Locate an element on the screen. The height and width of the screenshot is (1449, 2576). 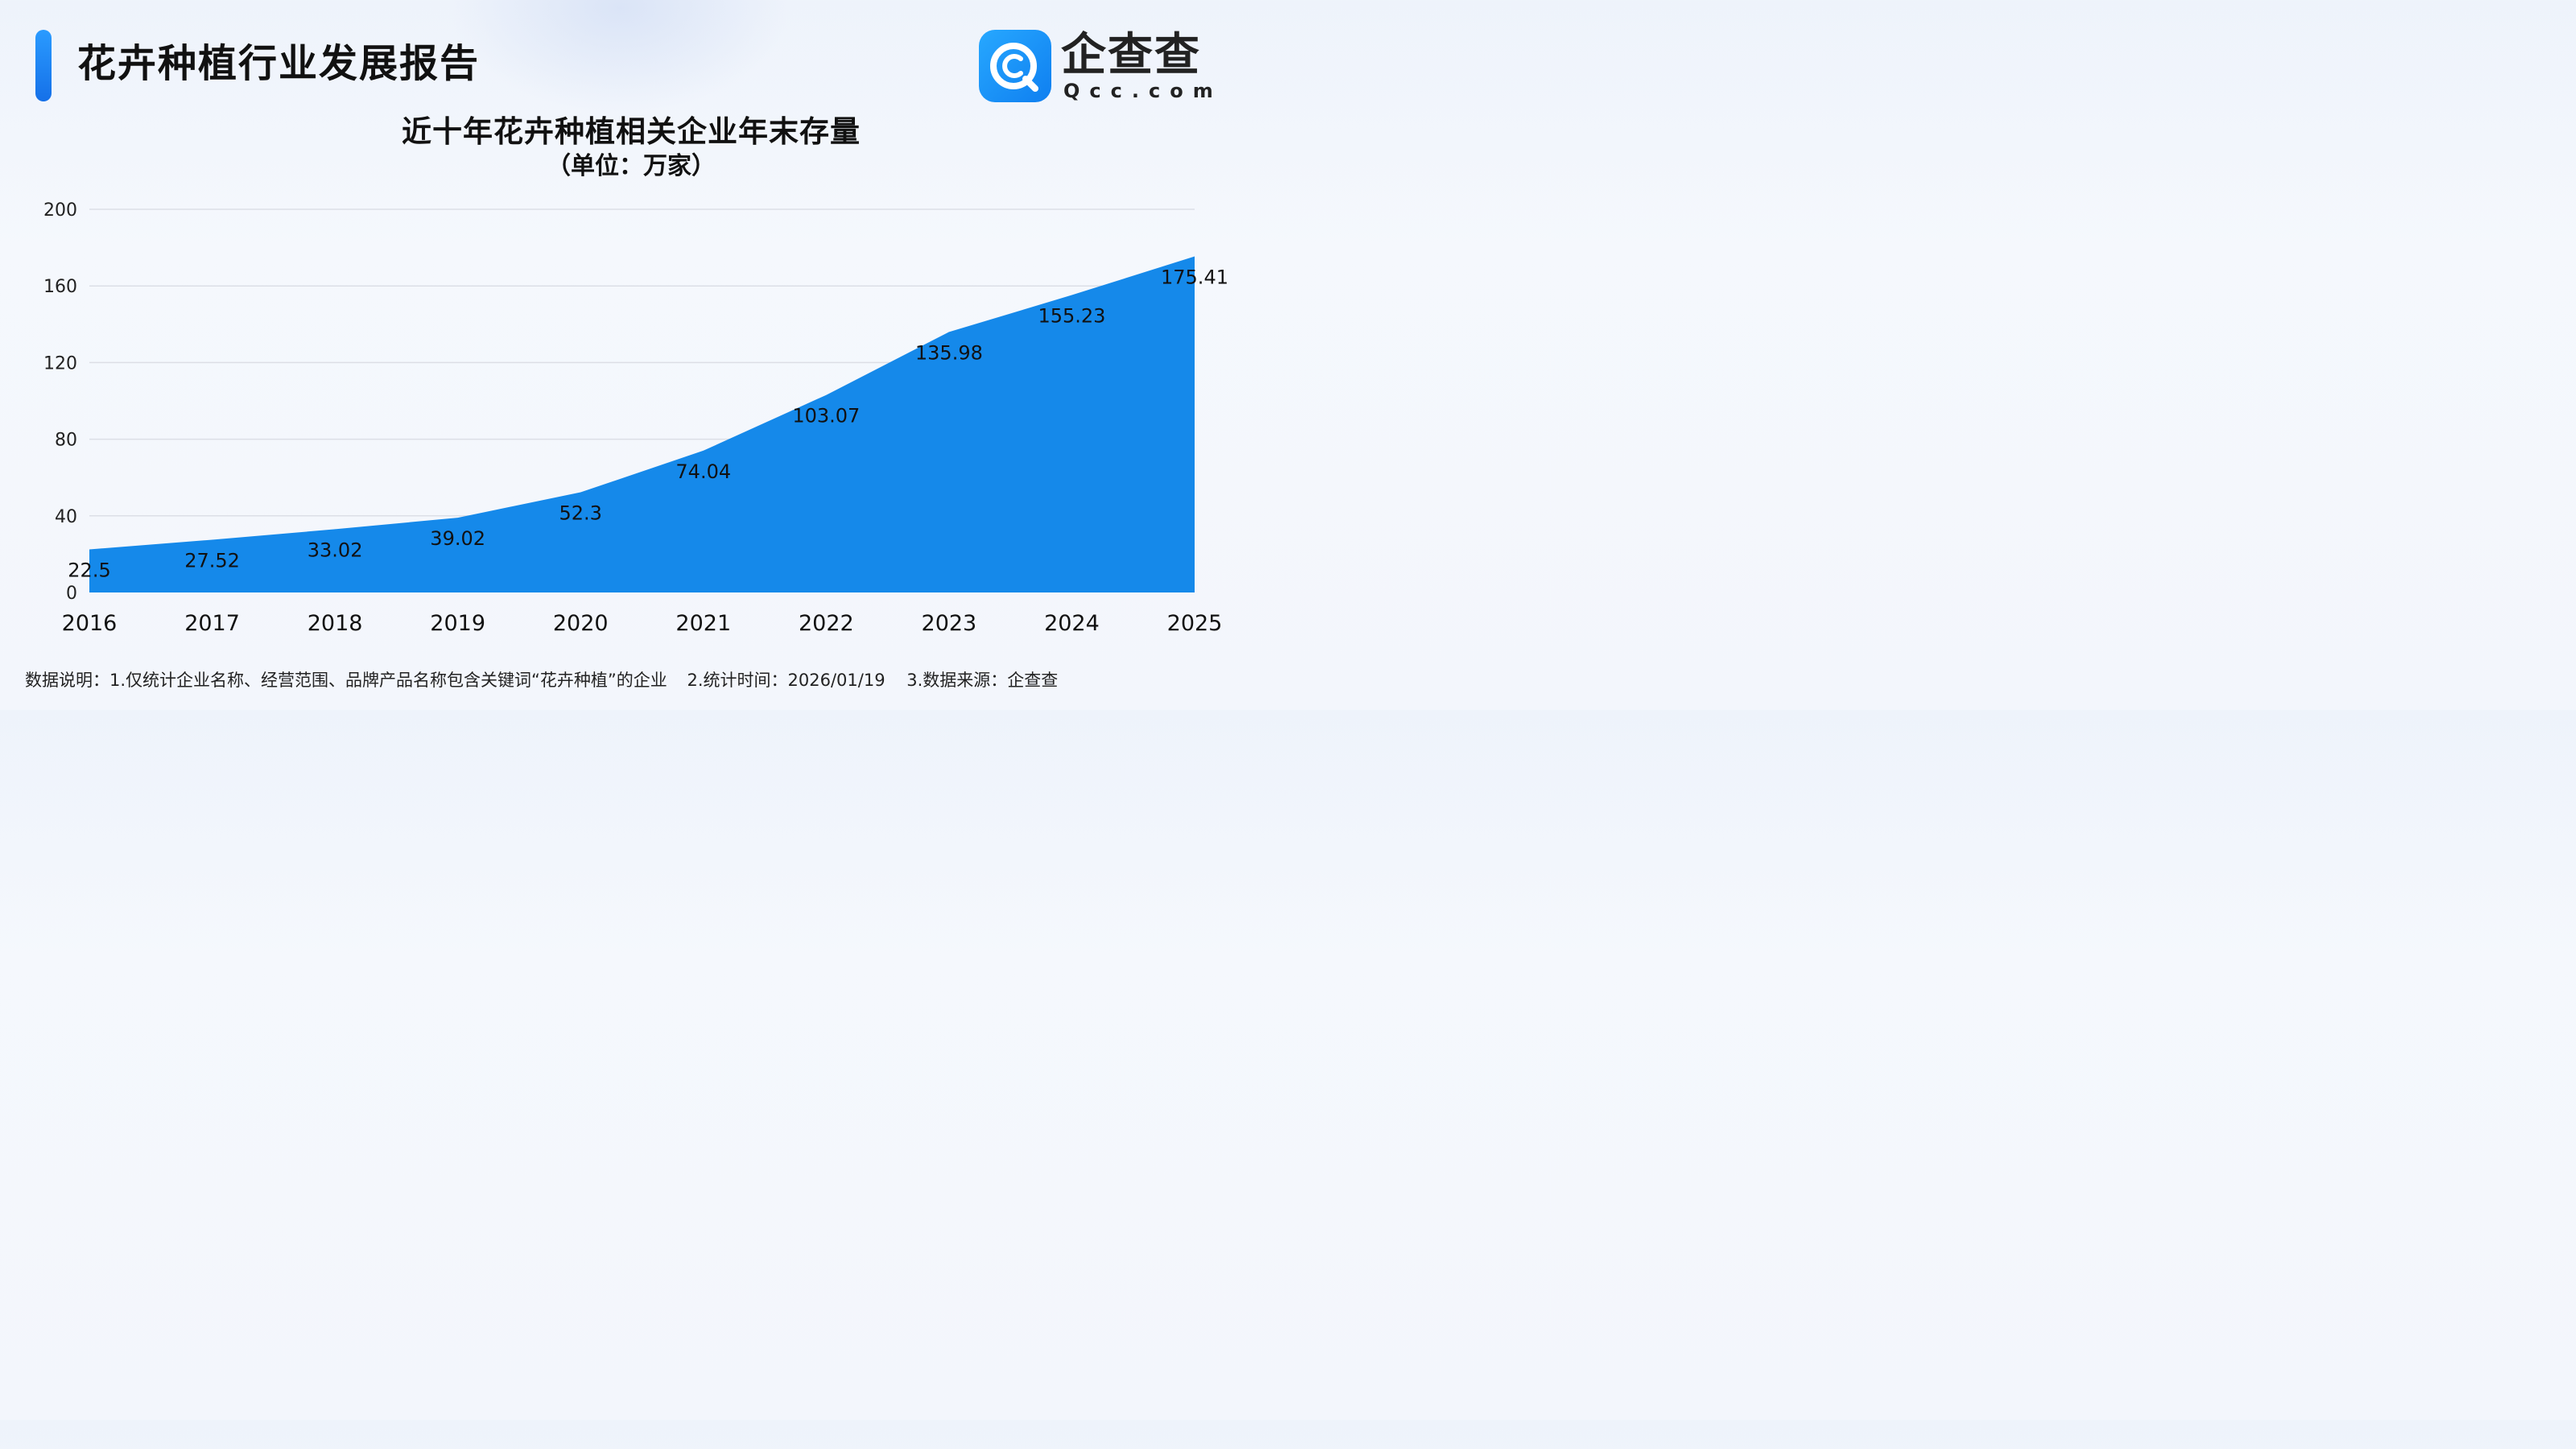
y-tick-label: 0 is located at coordinates (71, 594).